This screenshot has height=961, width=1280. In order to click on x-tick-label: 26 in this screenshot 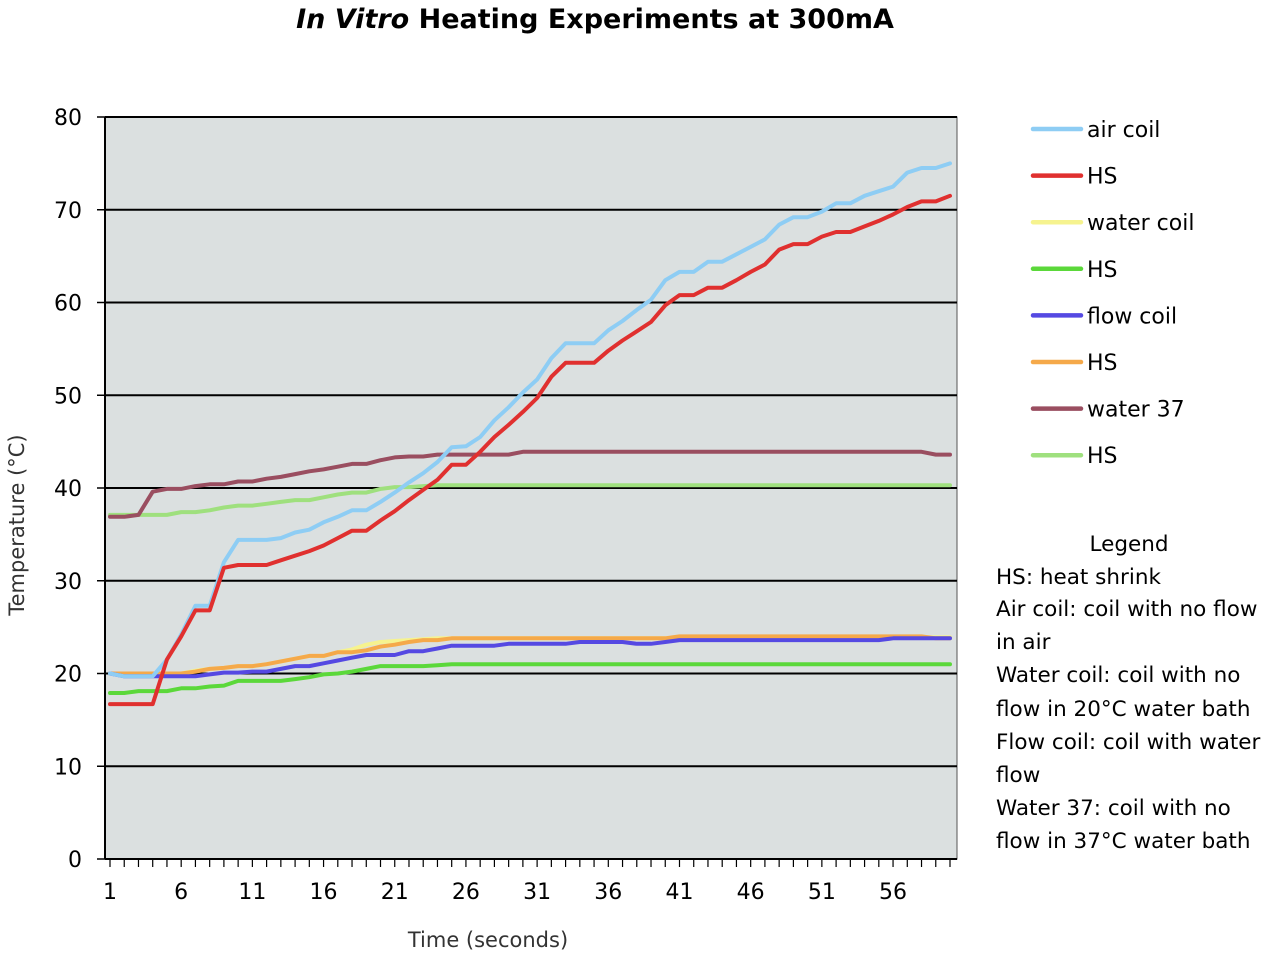, I will do `click(466, 892)`.